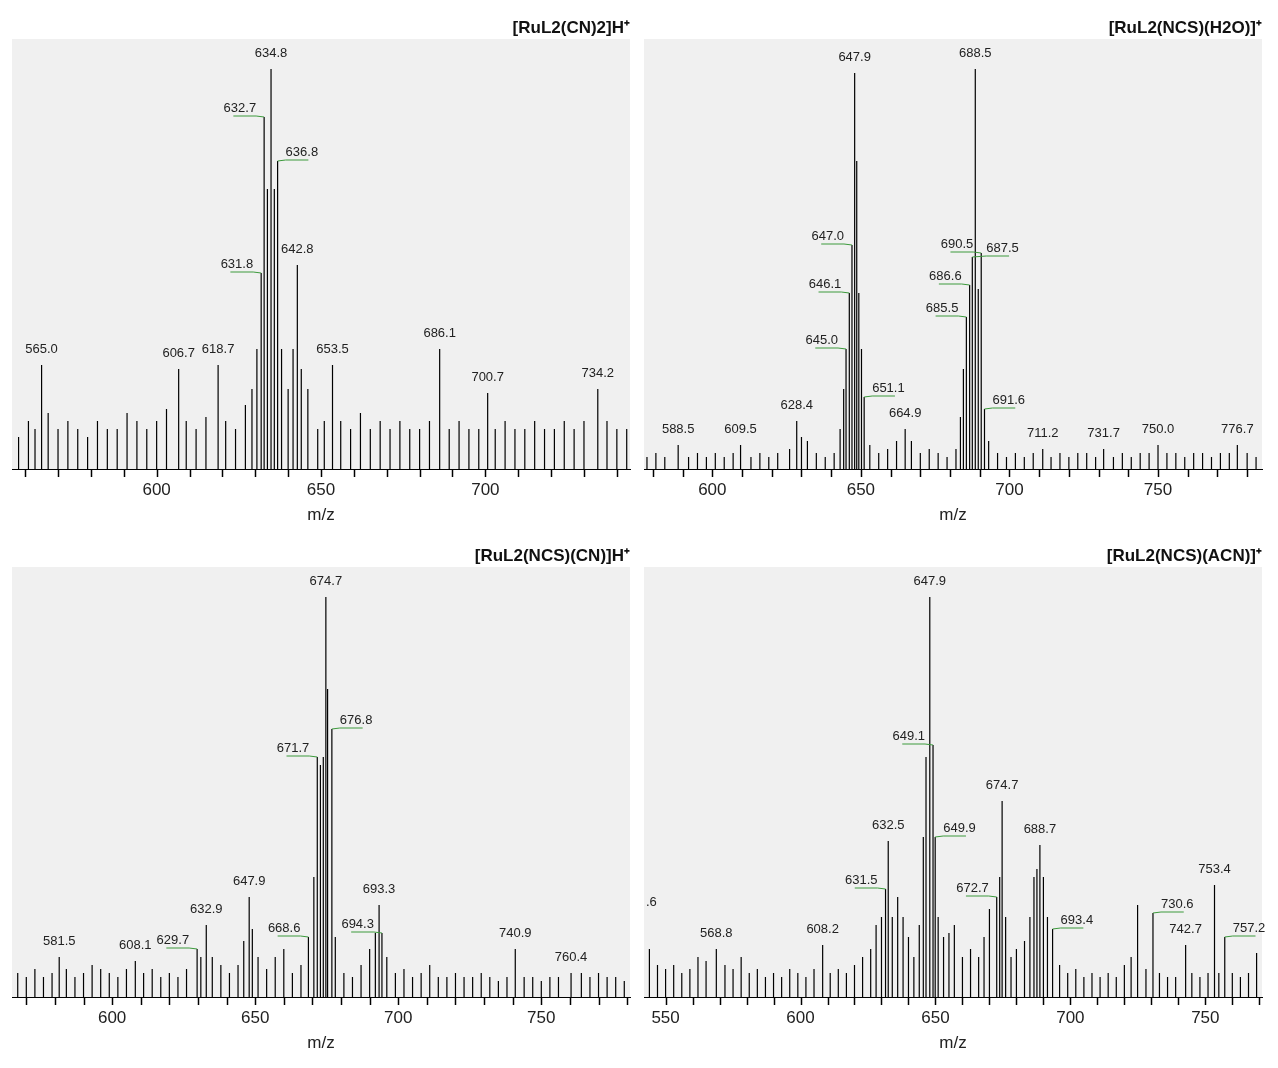  What do you see at coordinates (439, 333) in the screenshot?
I see `annotation: 686.1` at bounding box center [439, 333].